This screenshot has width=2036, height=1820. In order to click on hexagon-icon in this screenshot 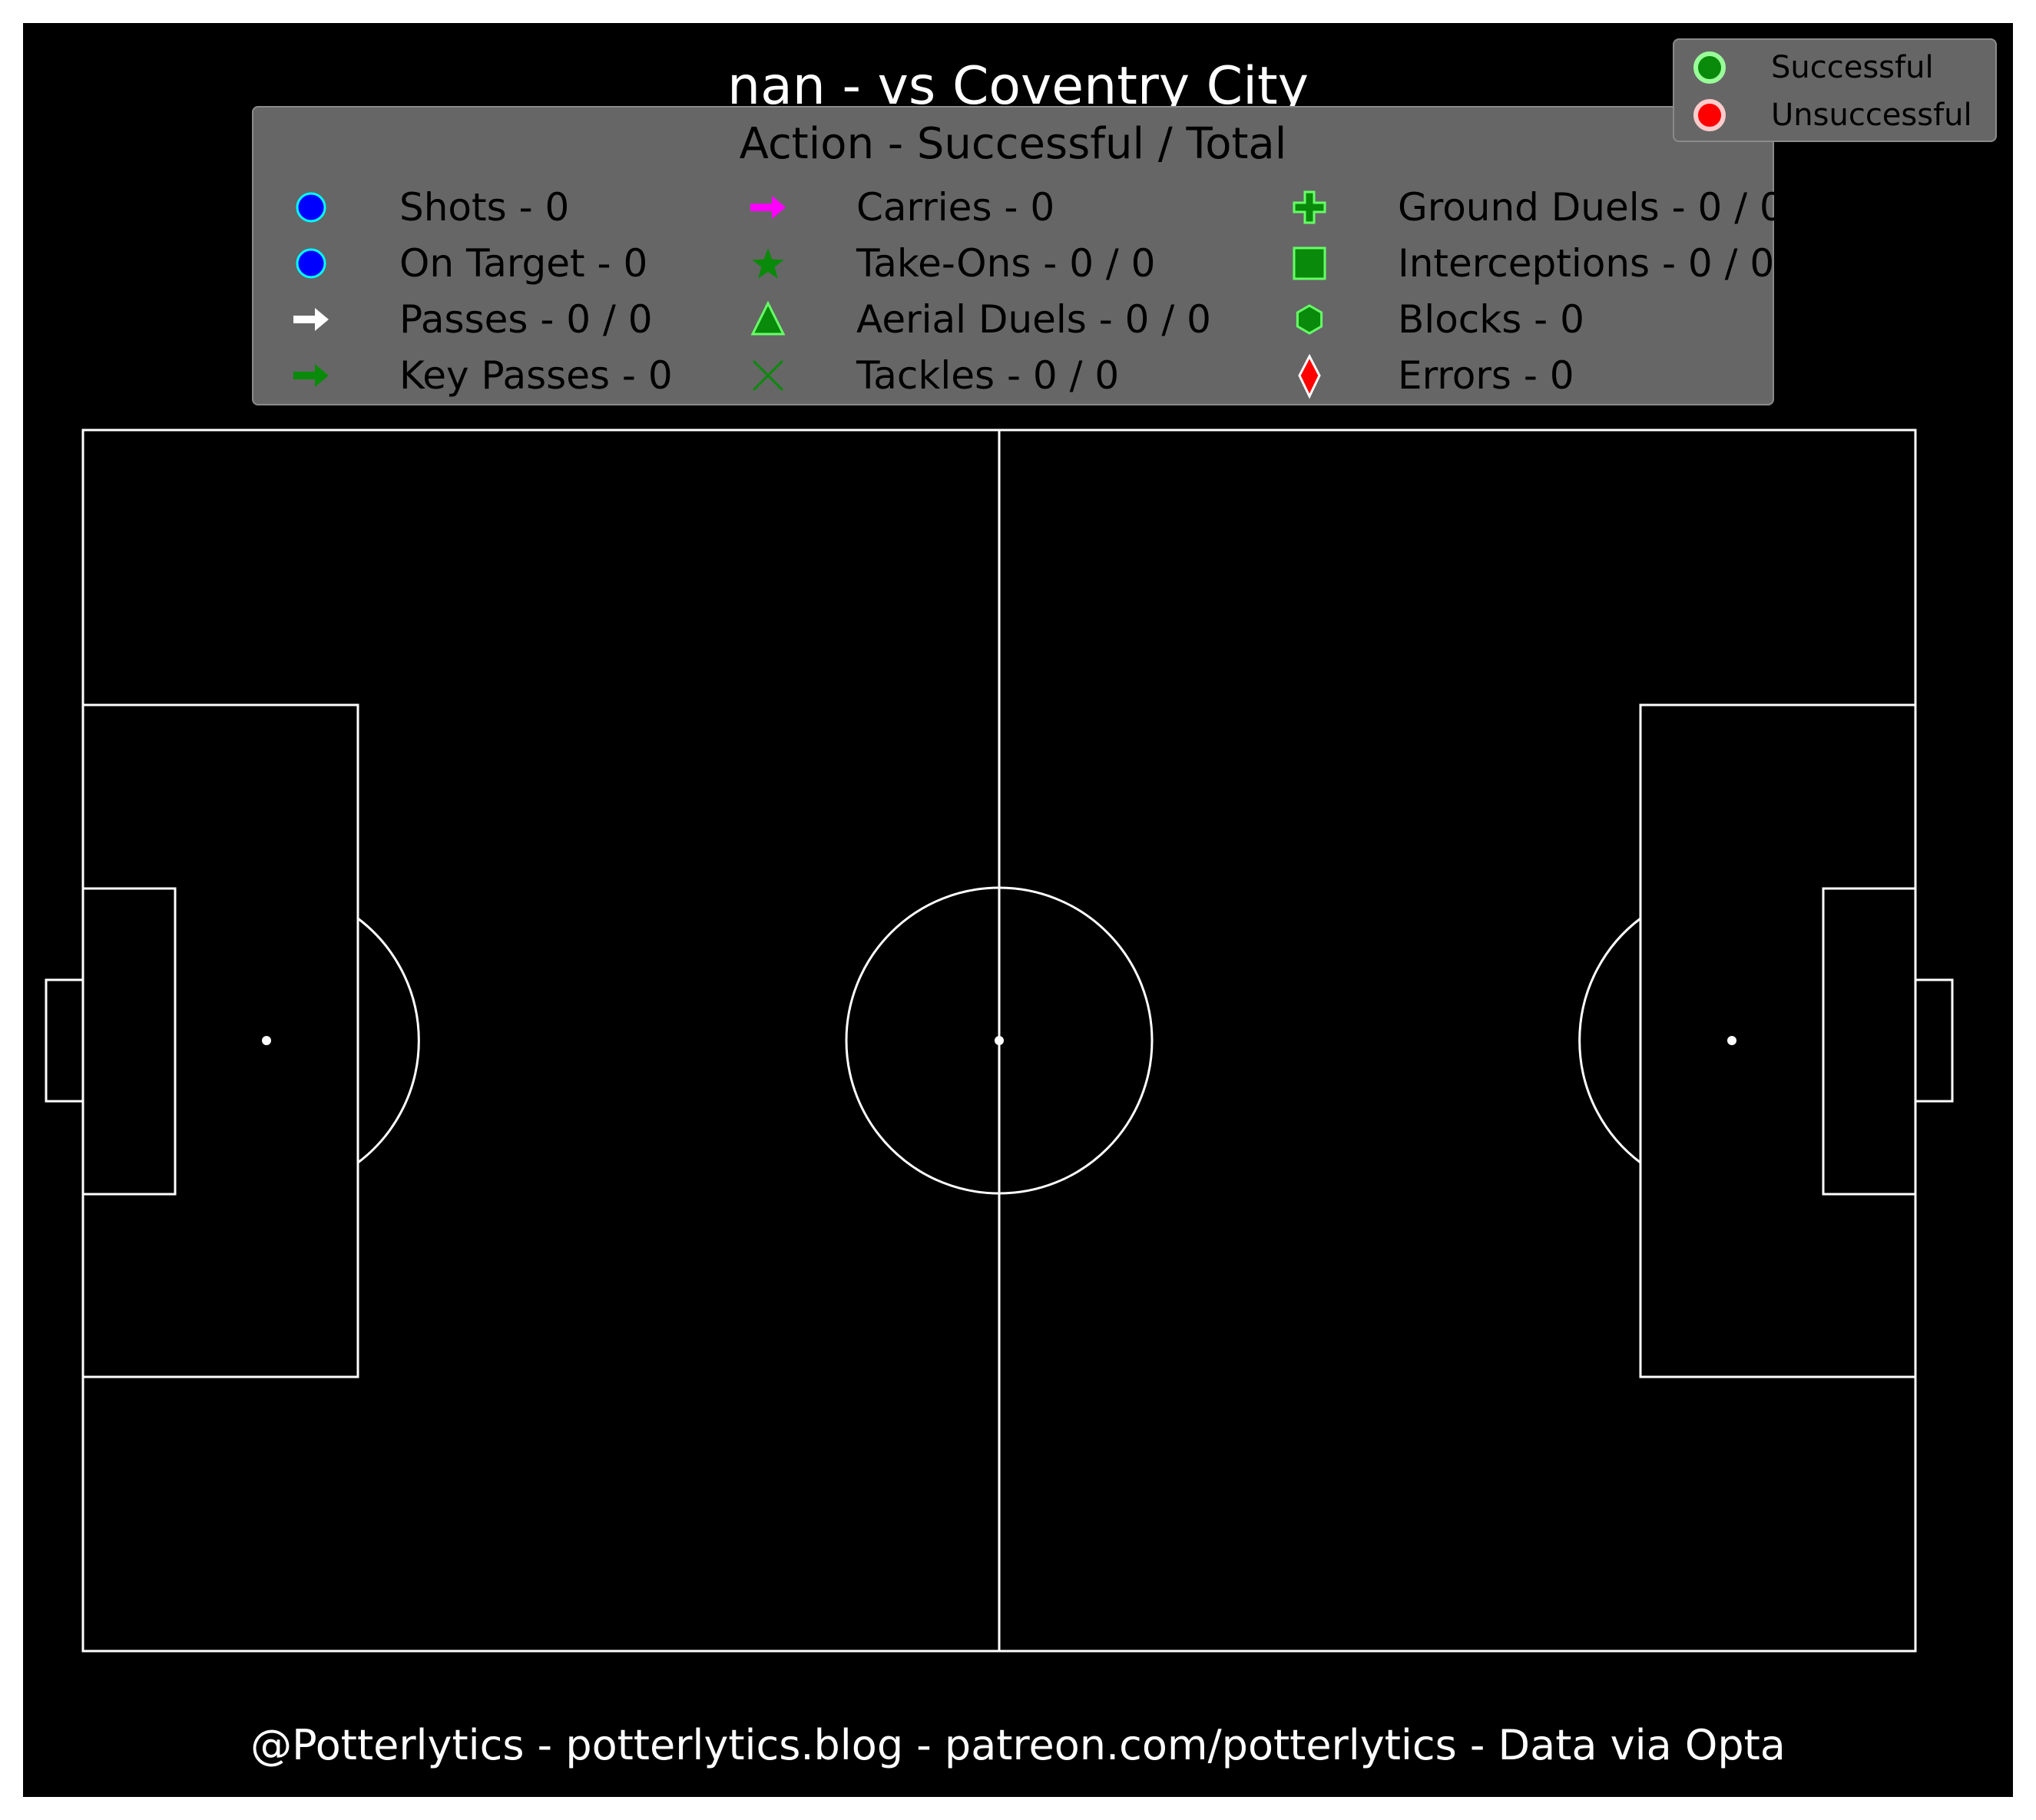, I will do `click(1309, 319)`.